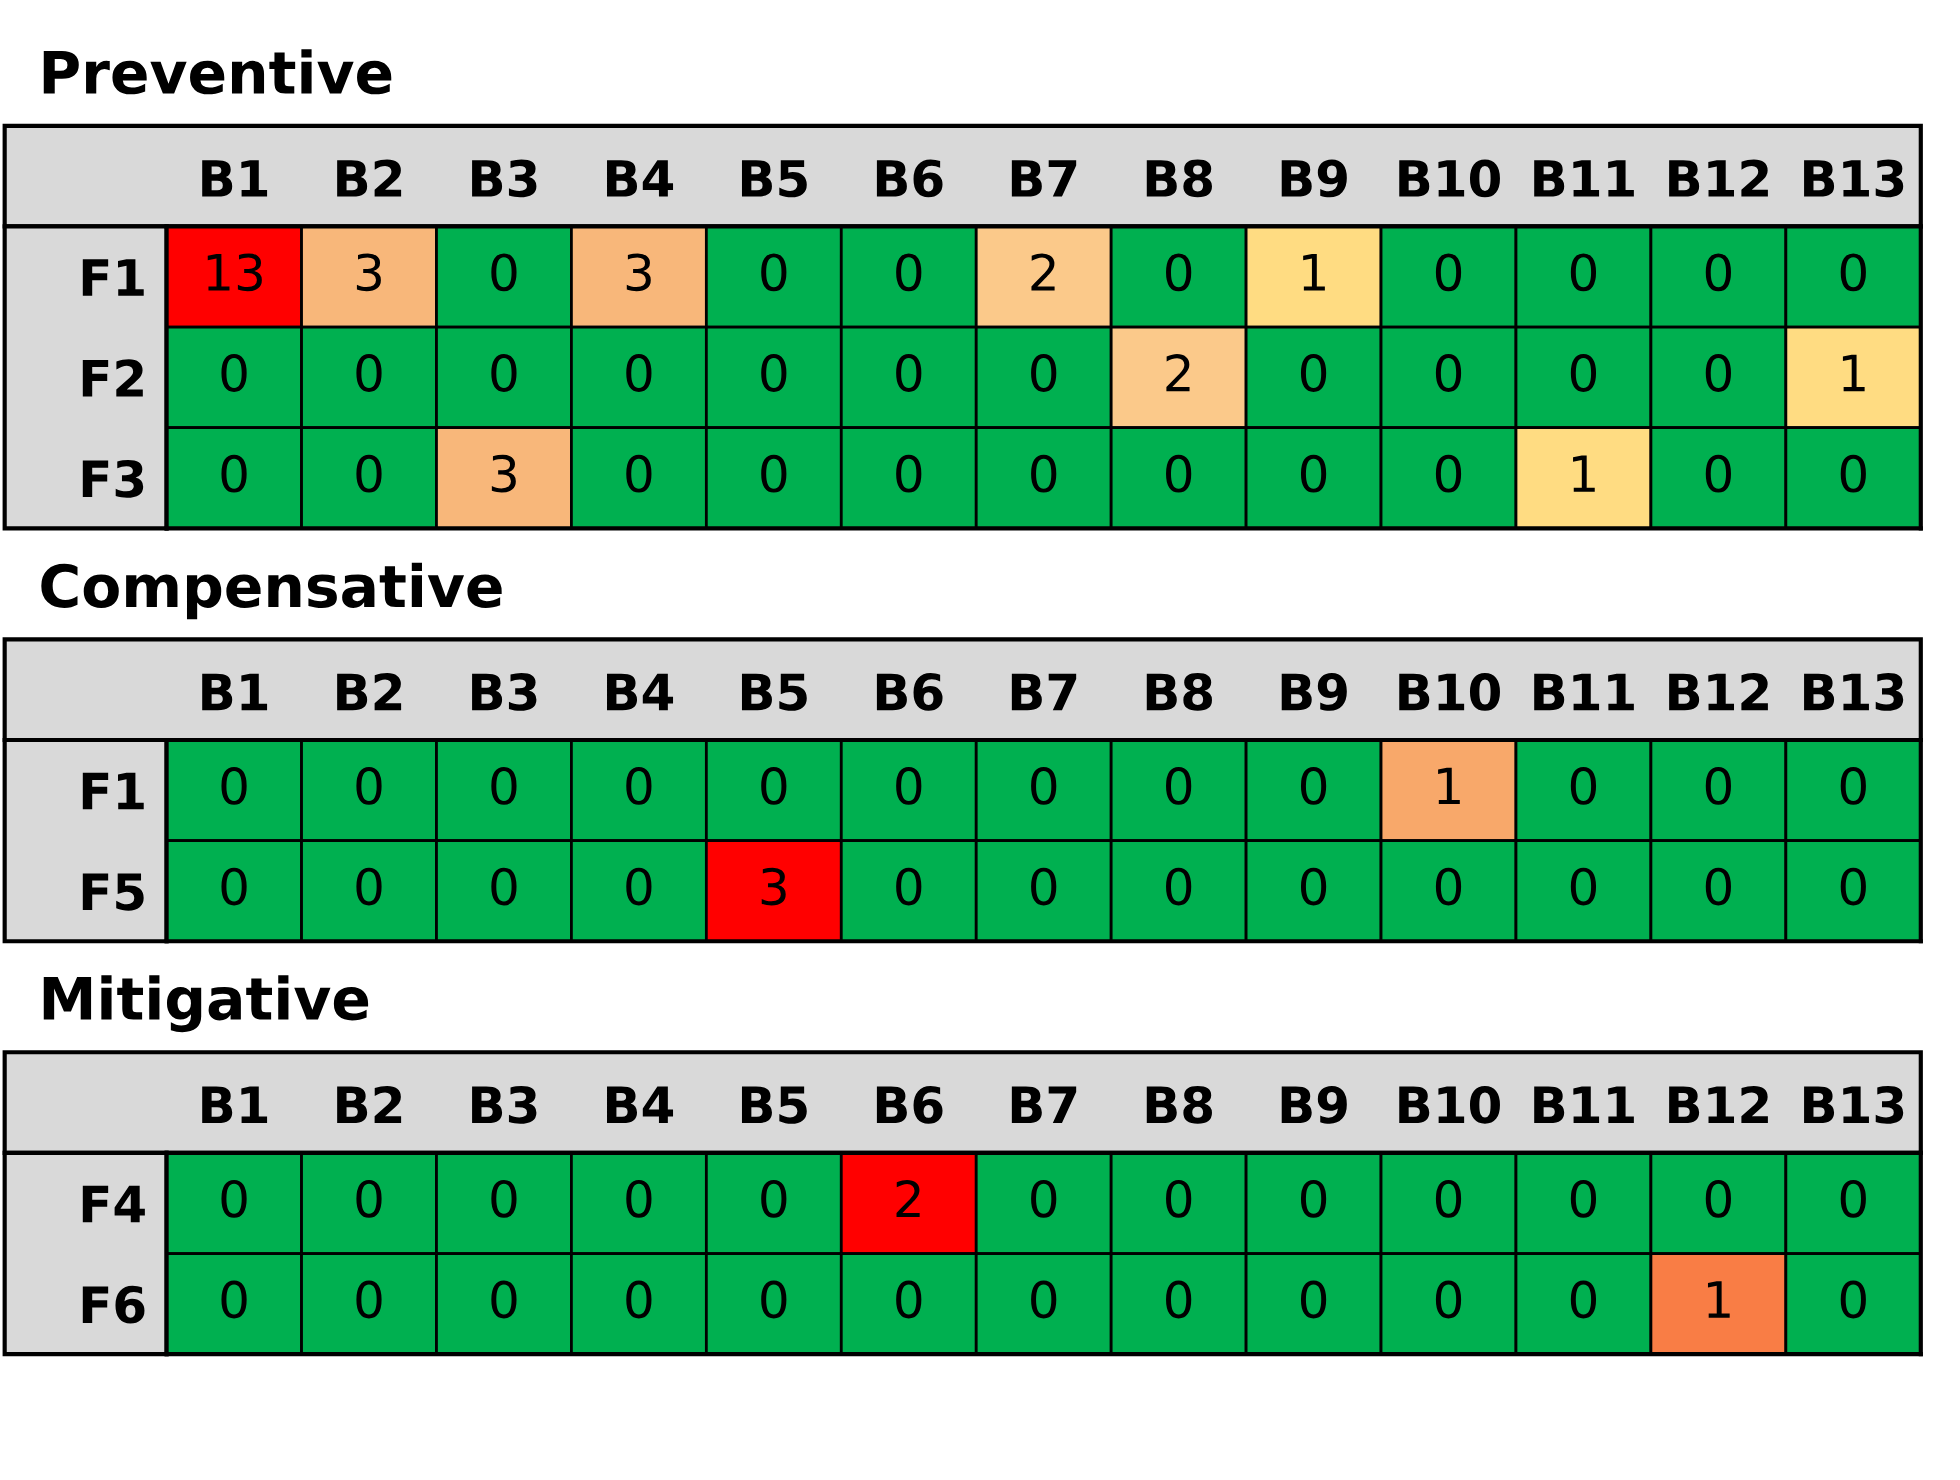 This screenshot has height=1480, width=1960. What do you see at coordinates (113, 791) in the screenshot?
I see `y-tick-label: F1` at bounding box center [113, 791].